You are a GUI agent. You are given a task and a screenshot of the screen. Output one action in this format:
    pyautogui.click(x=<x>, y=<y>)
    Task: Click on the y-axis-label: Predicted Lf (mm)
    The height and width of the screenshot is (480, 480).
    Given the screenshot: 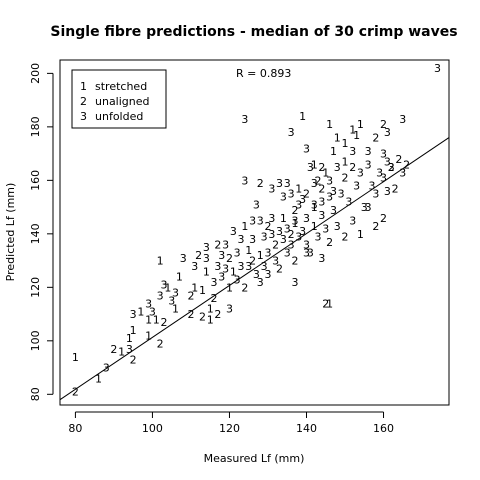 What is the action you would take?
    pyautogui.click(x=10, y=232)
    